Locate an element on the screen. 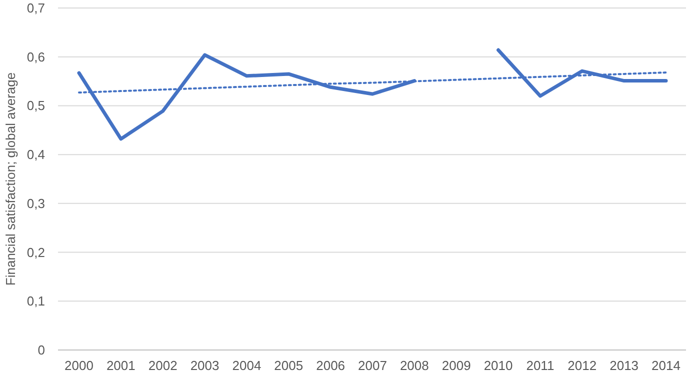  y-tick-label: 0,6 is located at coordinates (35, 56).